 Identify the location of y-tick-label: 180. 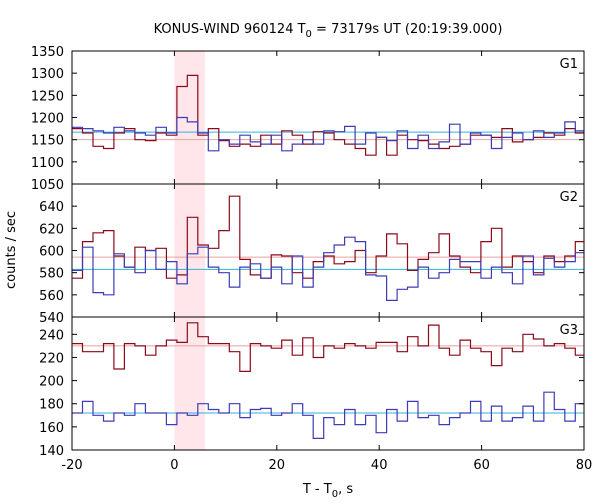
(51, 405).